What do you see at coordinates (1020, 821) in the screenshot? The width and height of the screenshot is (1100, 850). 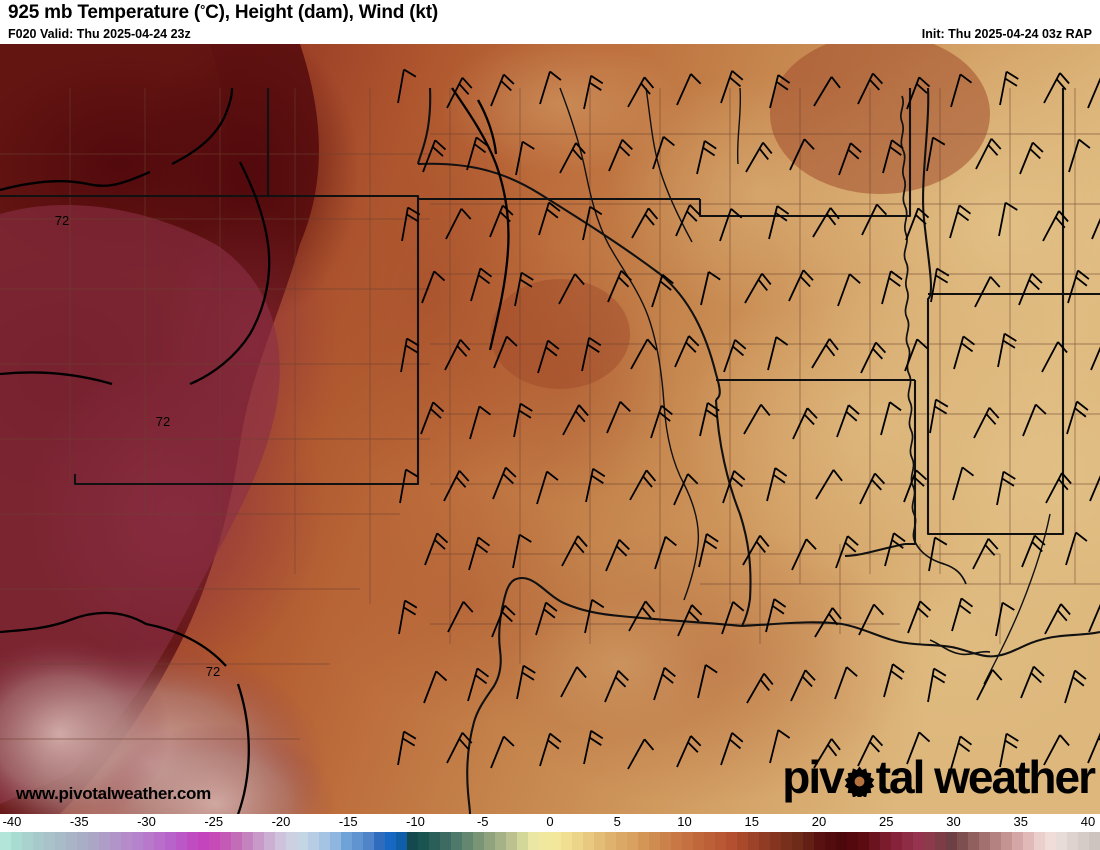 I see `colorbar-tick: 35` at bounding box center [1020, 821].